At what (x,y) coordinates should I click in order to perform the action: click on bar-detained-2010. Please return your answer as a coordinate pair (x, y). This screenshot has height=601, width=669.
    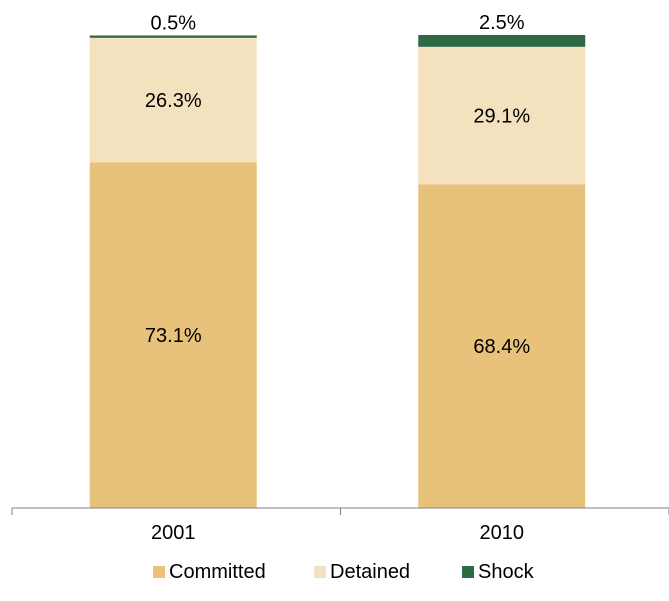
    Looking at the image, I should click on (502, 115).